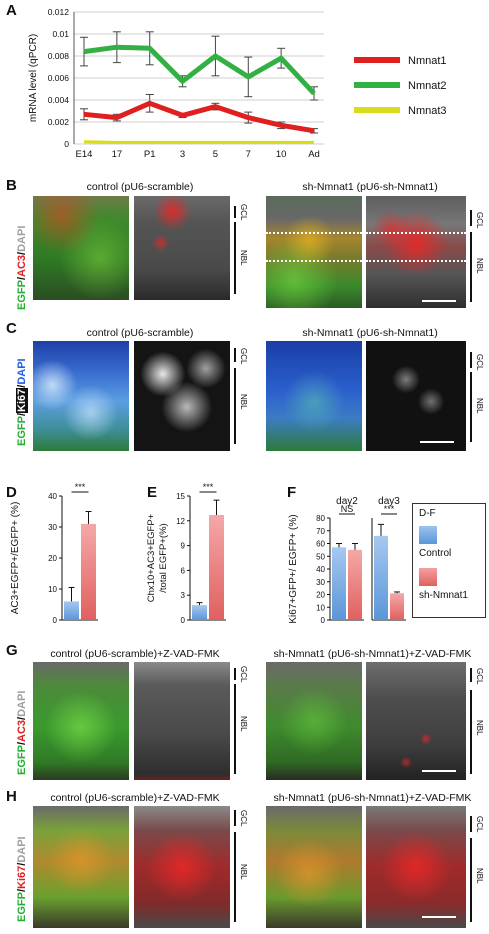 The width and height of the screenshot is (489, 934). I want to click on nbl-label-g-right: NBL, so click(479, 728).